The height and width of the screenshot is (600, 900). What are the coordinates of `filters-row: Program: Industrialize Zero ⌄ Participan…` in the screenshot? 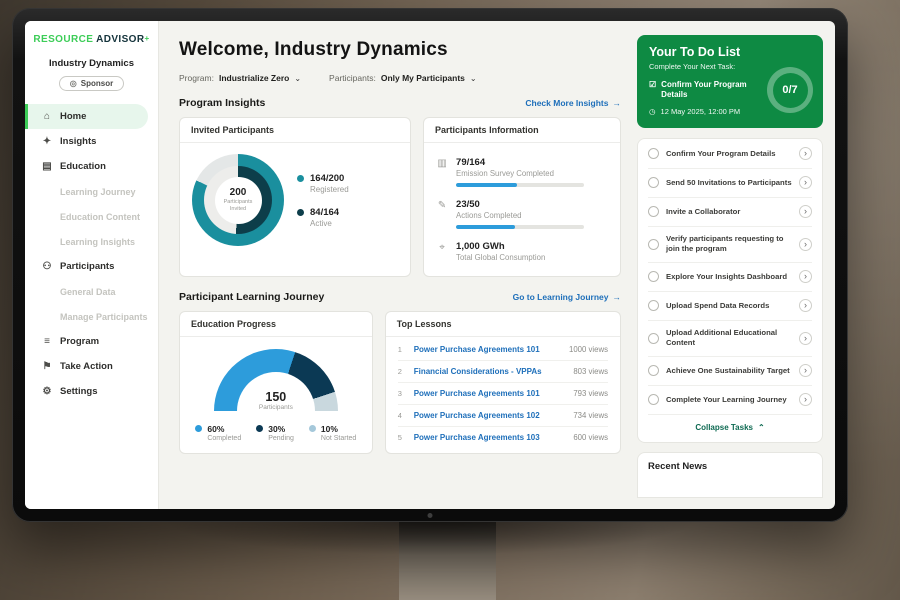 It's located at (400, 78).